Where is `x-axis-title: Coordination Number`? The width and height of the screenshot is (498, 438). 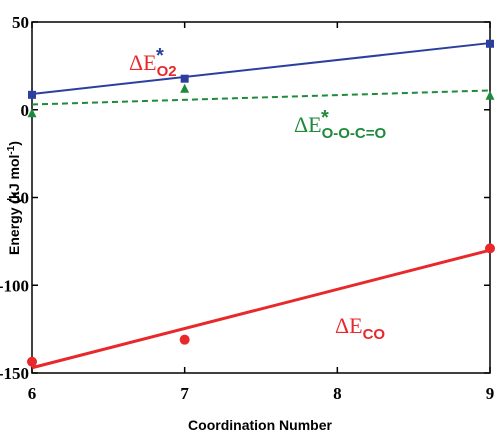 x-axis-title: Coordination Number is located at coordinates (260, 425).